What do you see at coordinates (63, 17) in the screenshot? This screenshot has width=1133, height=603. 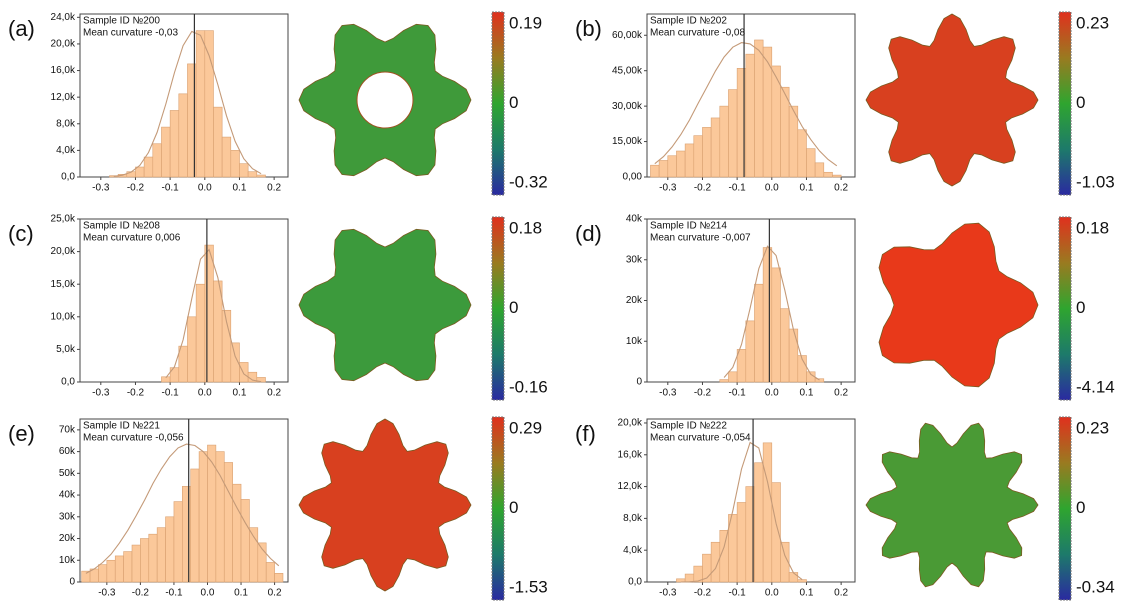 I see `y-tick-label: 24,0k` at bounding box center [63, 17].